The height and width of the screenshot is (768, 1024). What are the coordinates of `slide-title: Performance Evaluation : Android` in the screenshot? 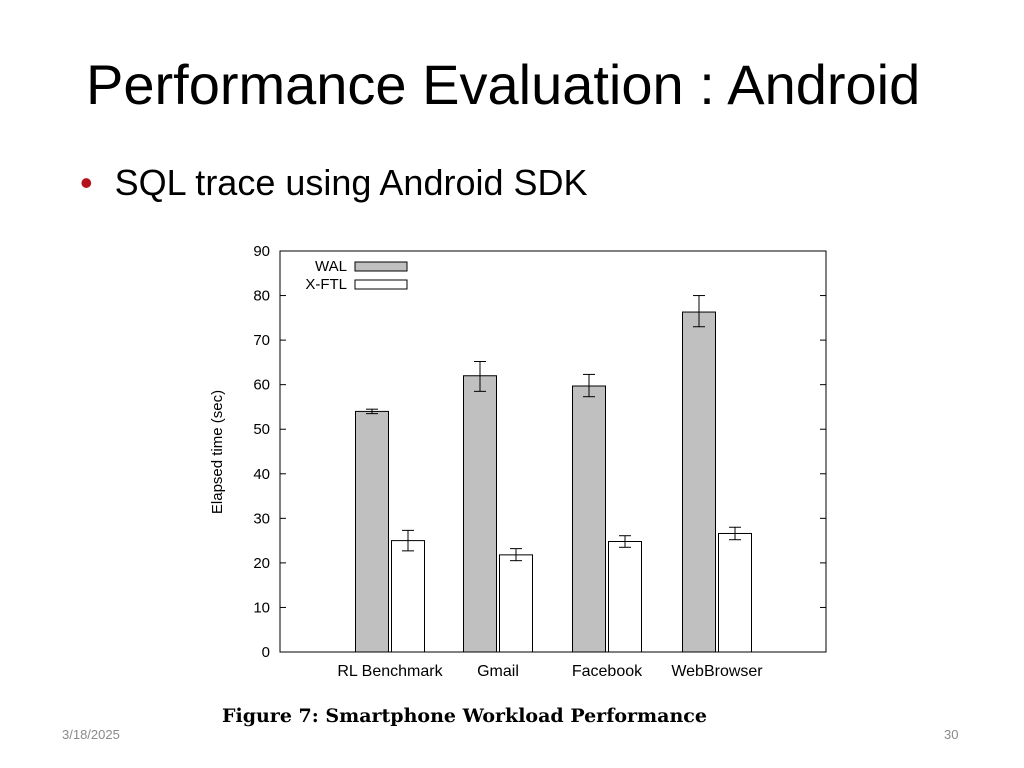 It's located at (503, 84).